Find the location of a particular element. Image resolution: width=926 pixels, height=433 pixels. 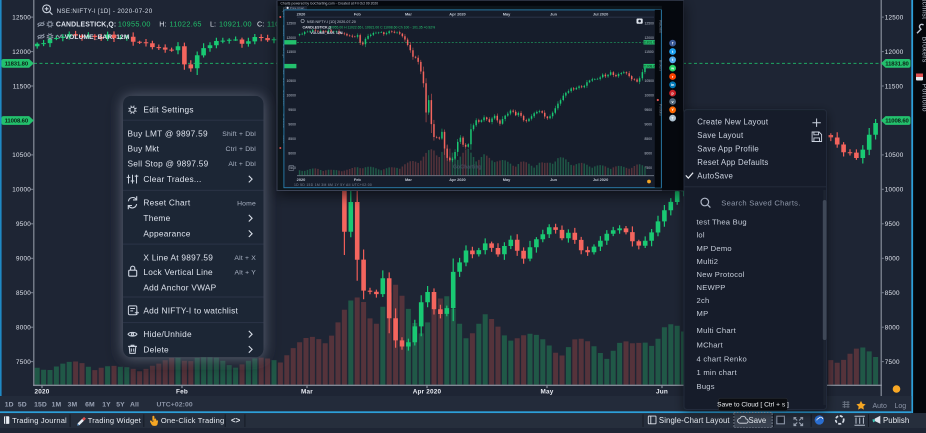

svg-text: Reset App Defaults is located at coordinates (732, 162).